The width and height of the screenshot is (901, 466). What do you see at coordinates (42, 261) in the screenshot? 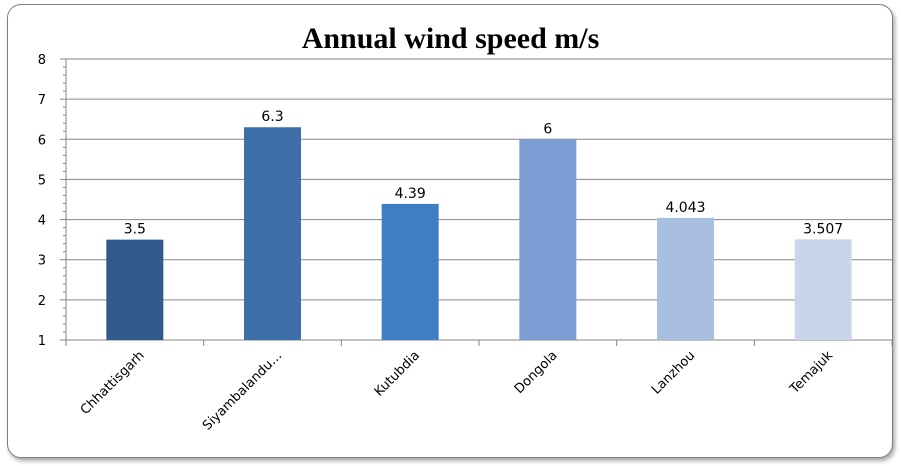
I see `y-tick-label: 3` at bounding box center [42, 261].